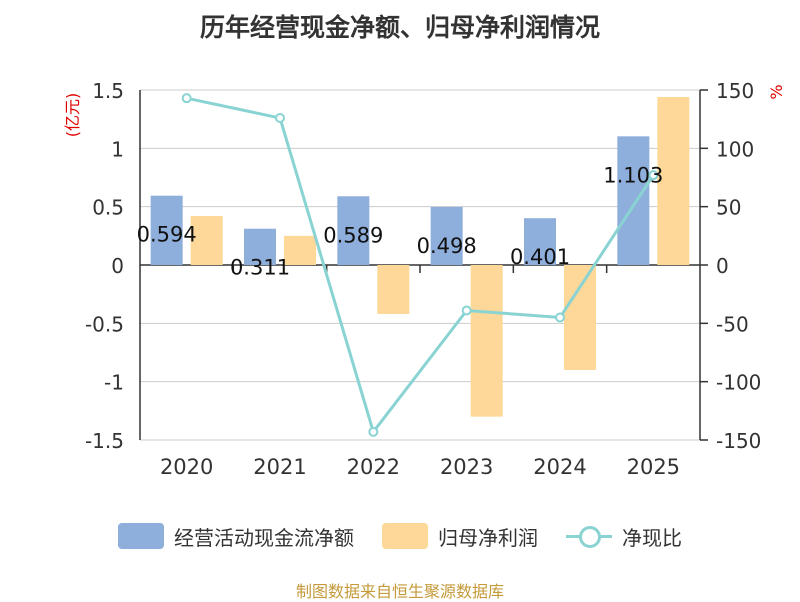  I want to click on y-right-tick-label: -100, so click(738, 383).